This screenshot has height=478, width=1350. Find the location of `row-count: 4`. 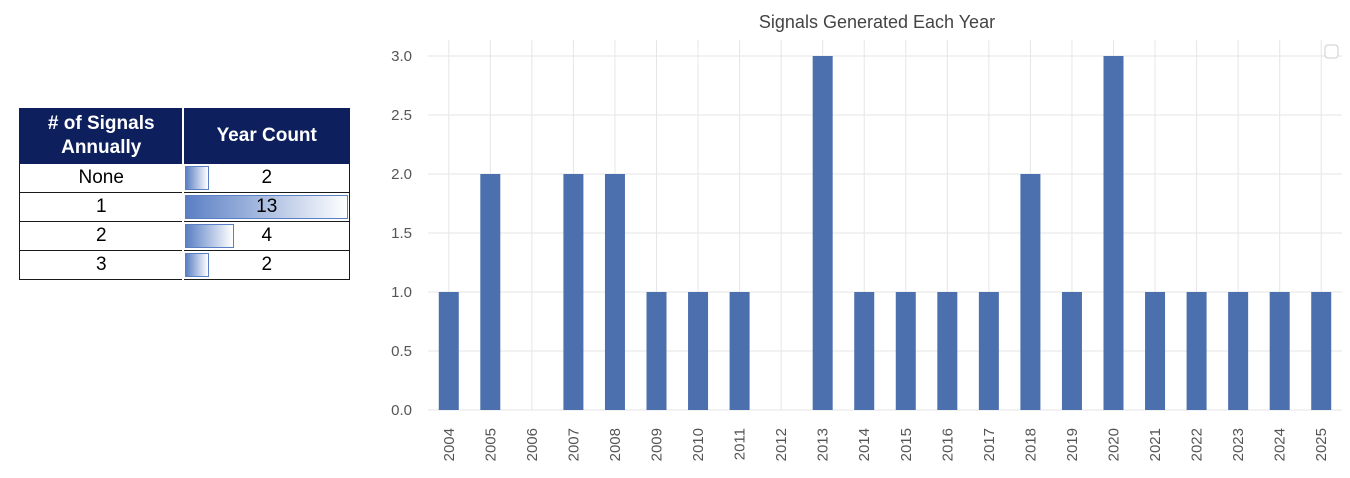

row-count: 4 is located at coordinates (267, 235).